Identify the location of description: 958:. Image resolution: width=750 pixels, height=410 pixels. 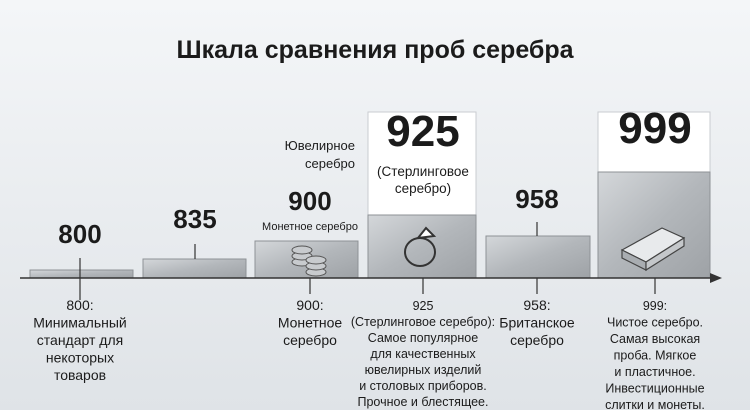
(536, 305).